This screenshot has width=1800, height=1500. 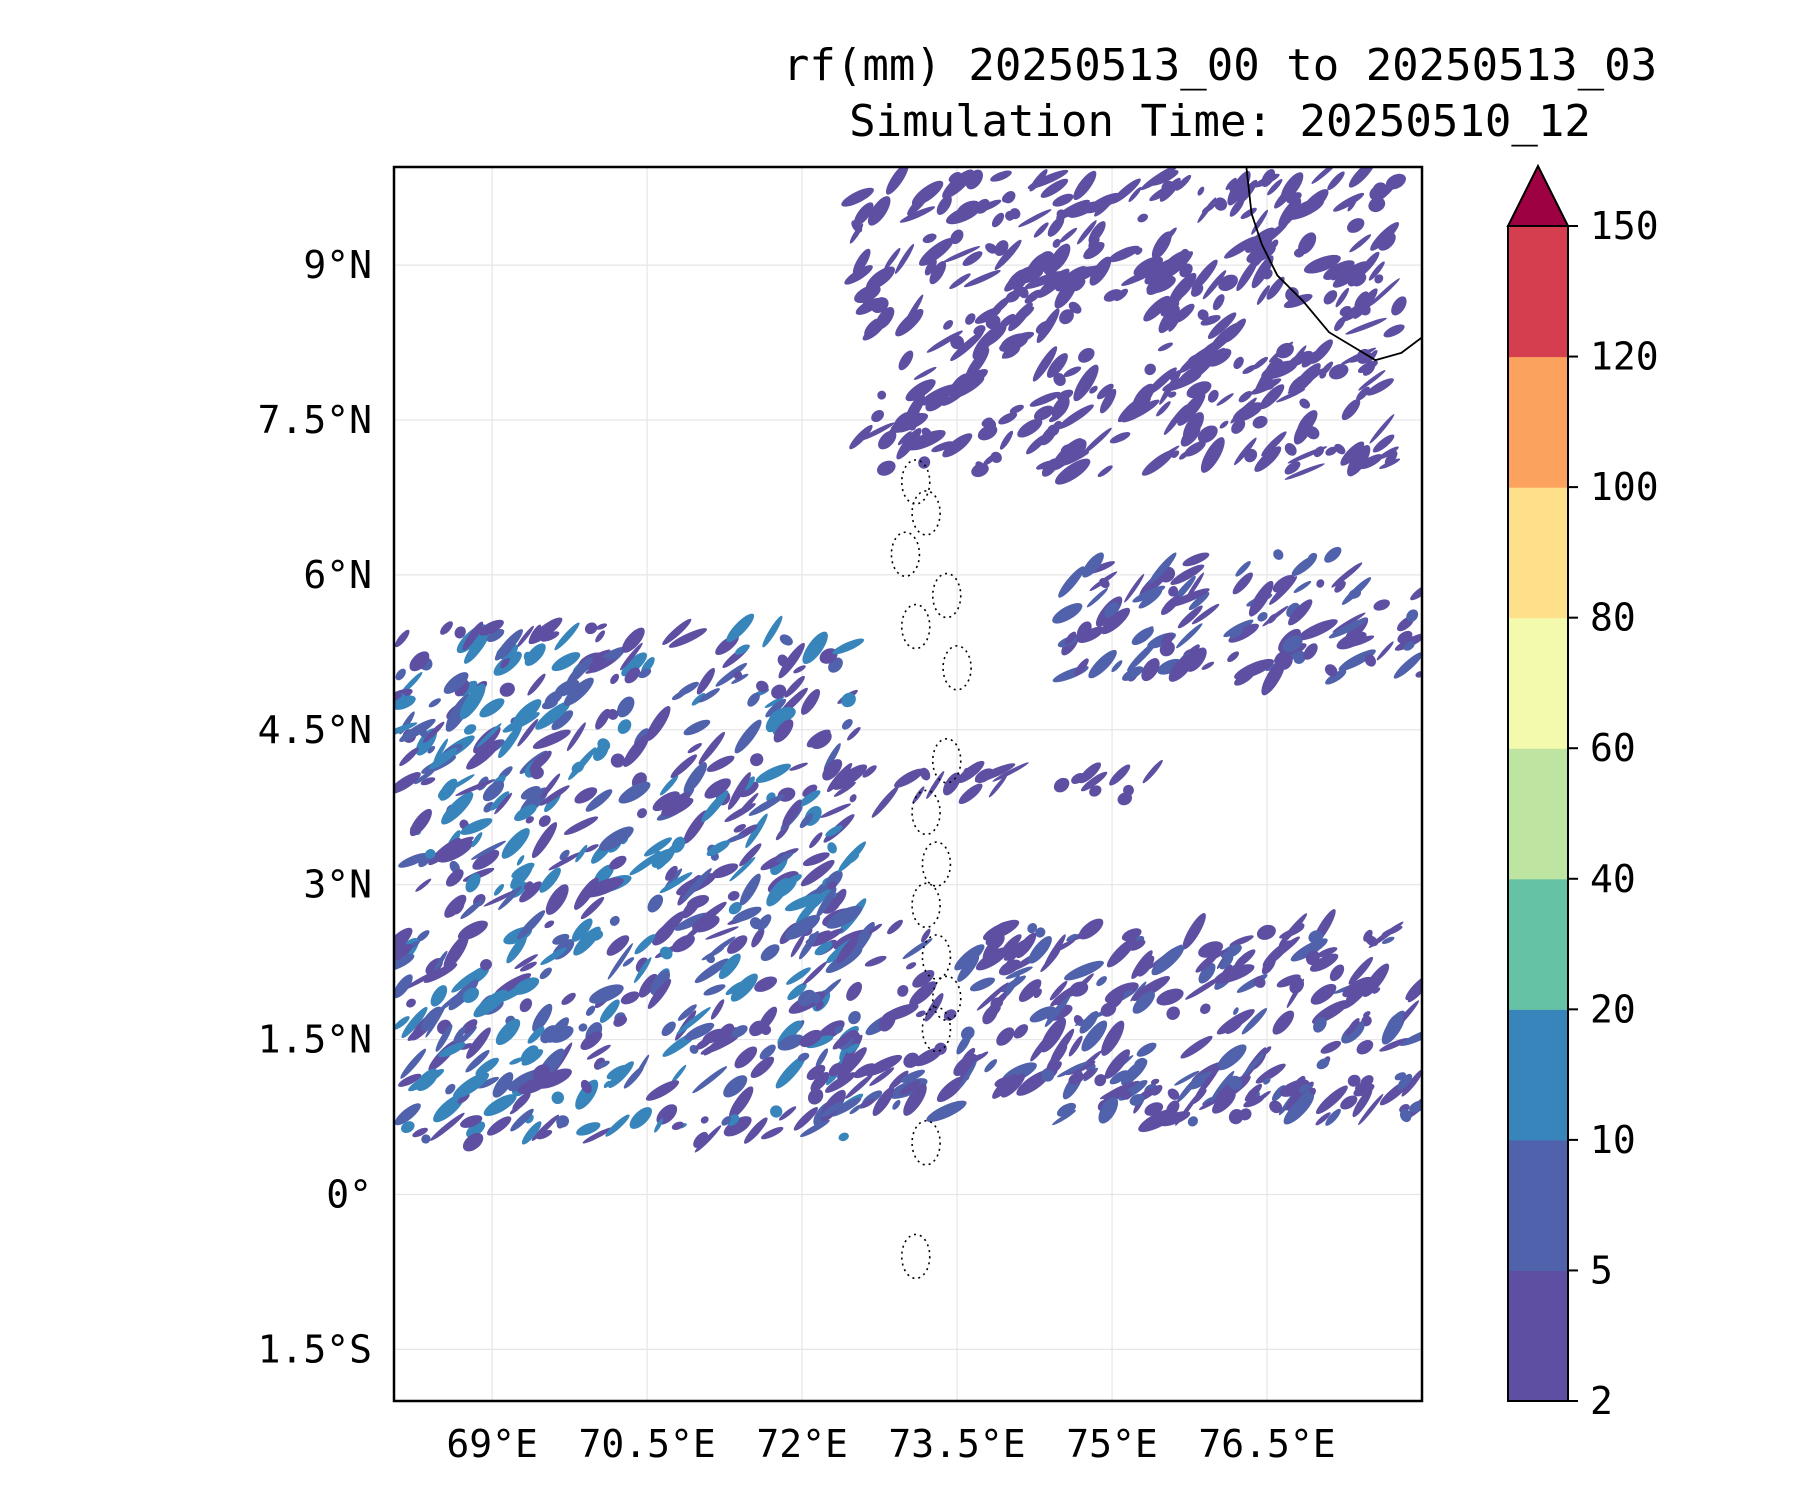 I want to click on chart-title: rf(mm) 20250513_00 to 20250513_03, so click(x=1220, y=65).